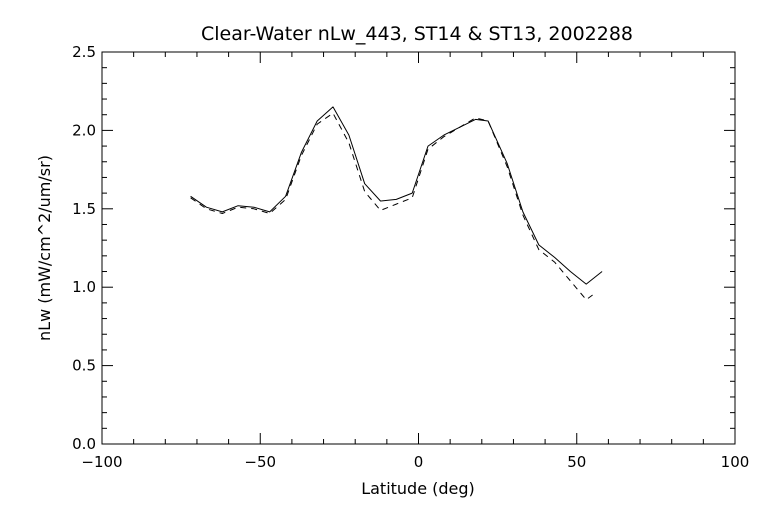 The height and width of the screenshot is (512, 768). Describe the element at coordinates (84, 287) in the screenshot. I see `y-tick-label: 1.0` at that location.